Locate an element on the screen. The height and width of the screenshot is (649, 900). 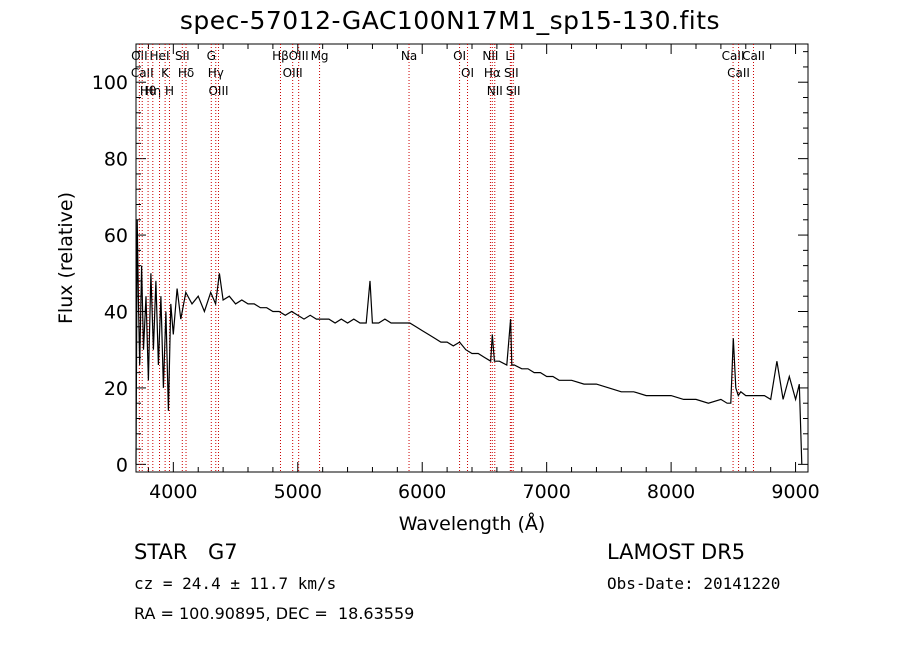
coordinates: RA = 100.90895, DEC = 18.63559 is located at coordinates (274, 613).